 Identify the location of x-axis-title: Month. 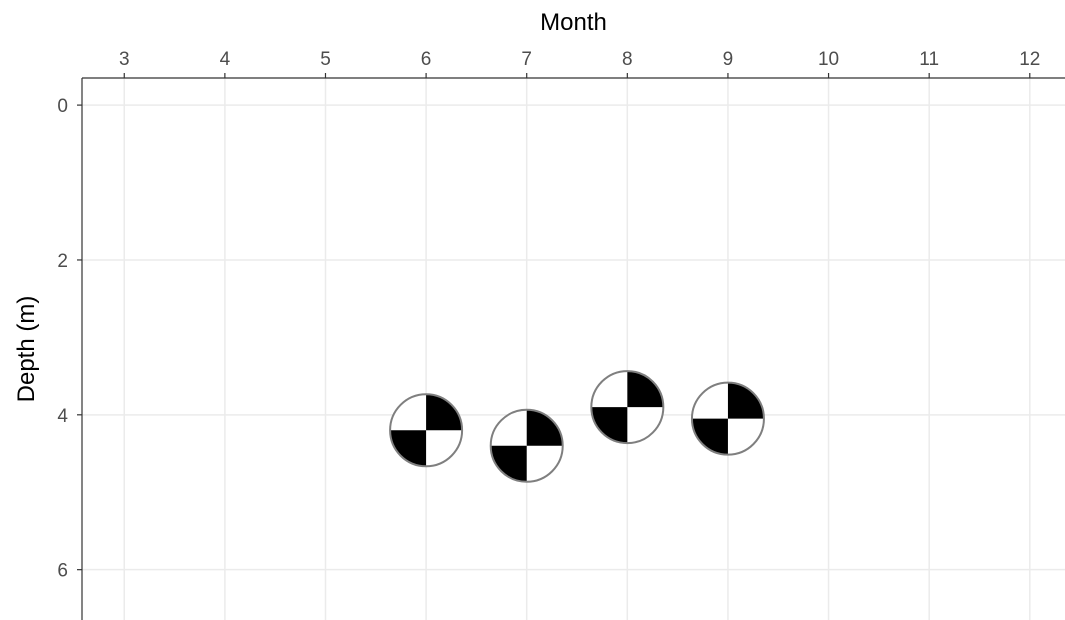
(573, 22).